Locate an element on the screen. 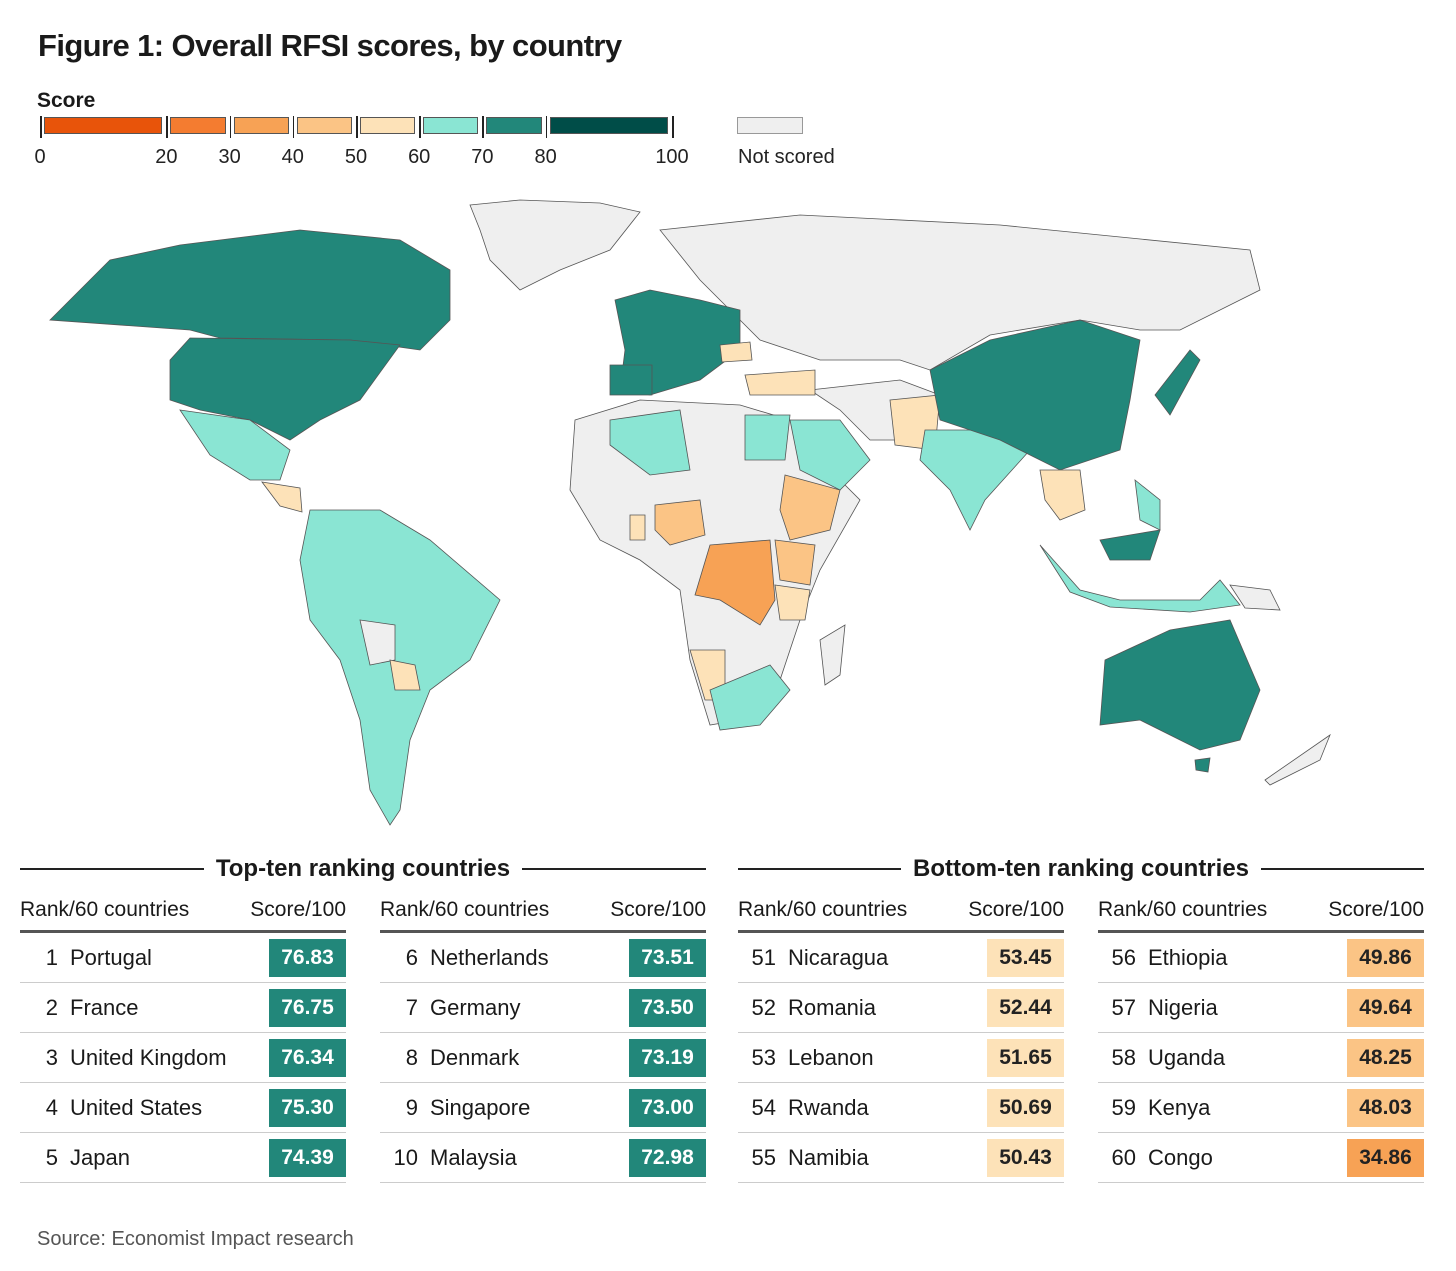 The width and height of the screenshot is (1456, 1271). score-badge: 73.51 is located at coordinates (667, 957).